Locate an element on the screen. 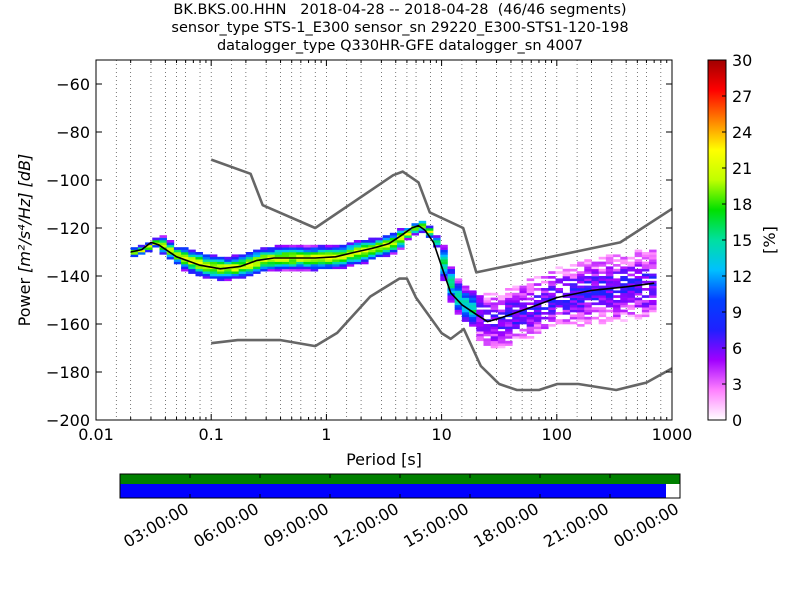 This screenshot has height=600, width=800. x-tick-label: 0.1 is located at coordinates (210, 434).